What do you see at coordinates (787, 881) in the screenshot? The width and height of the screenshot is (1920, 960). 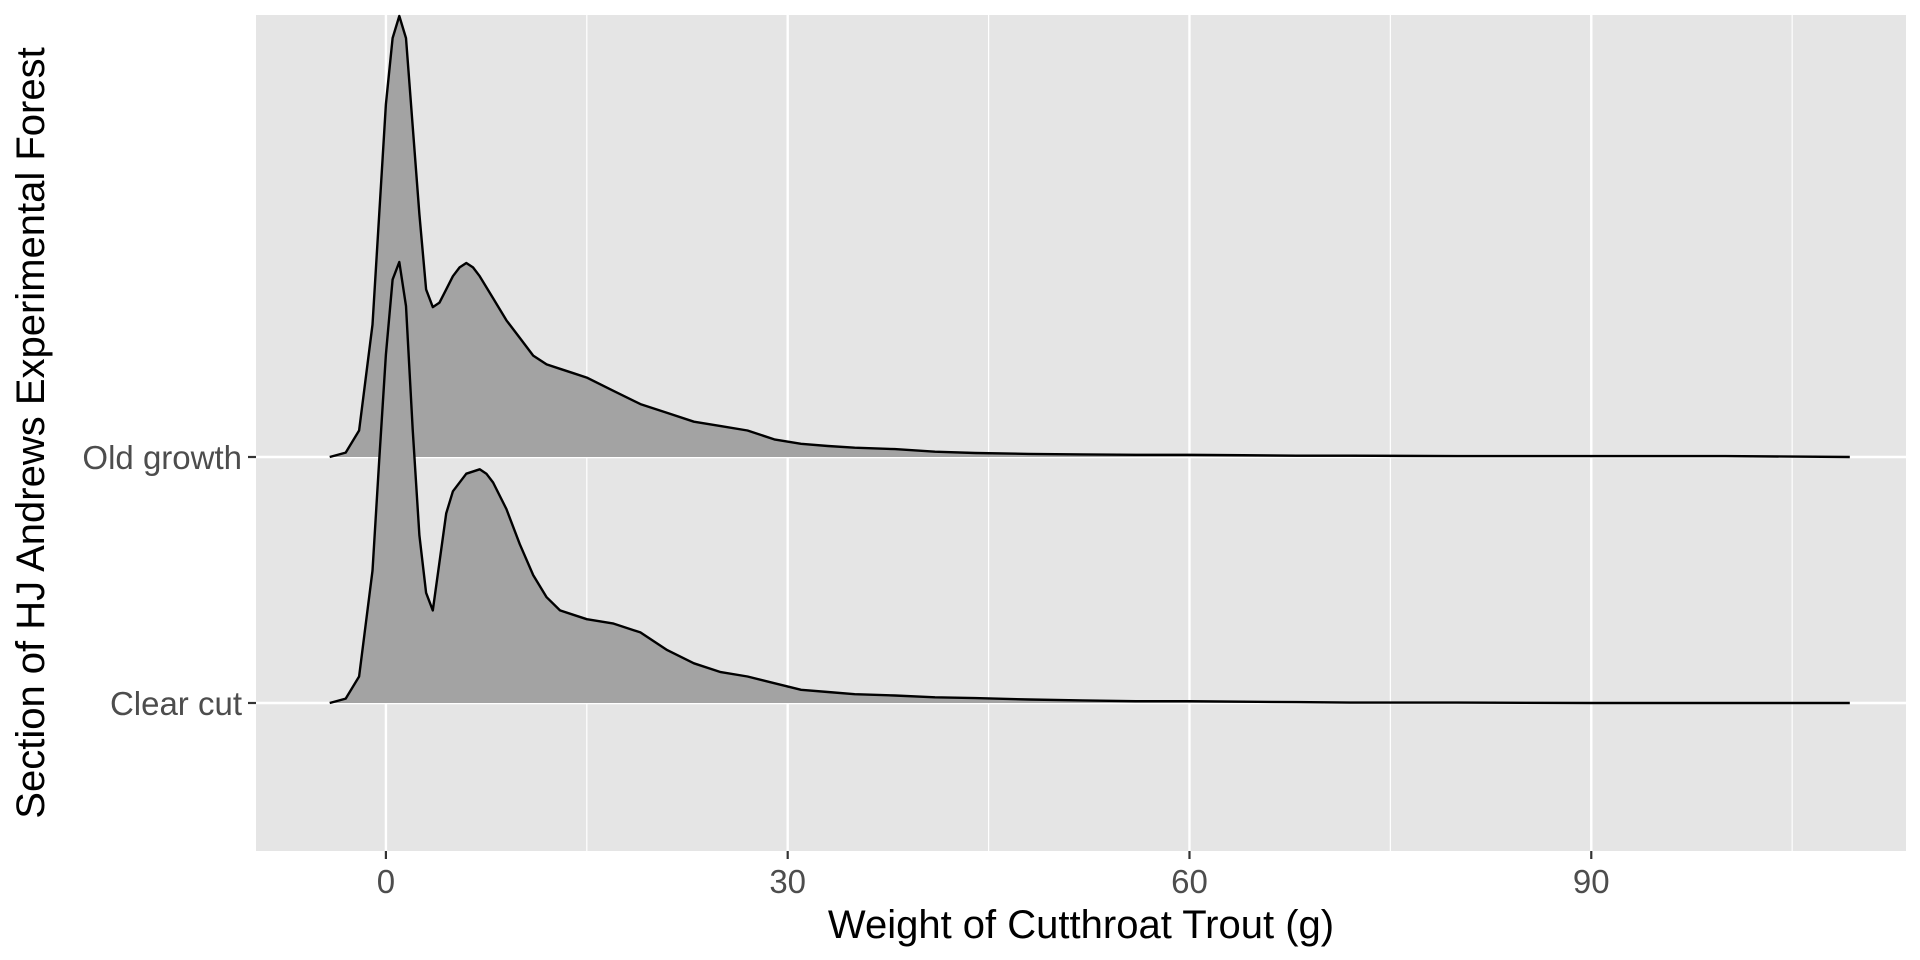 I see `x-tick-label: 30` at bounding box center [787, 881].